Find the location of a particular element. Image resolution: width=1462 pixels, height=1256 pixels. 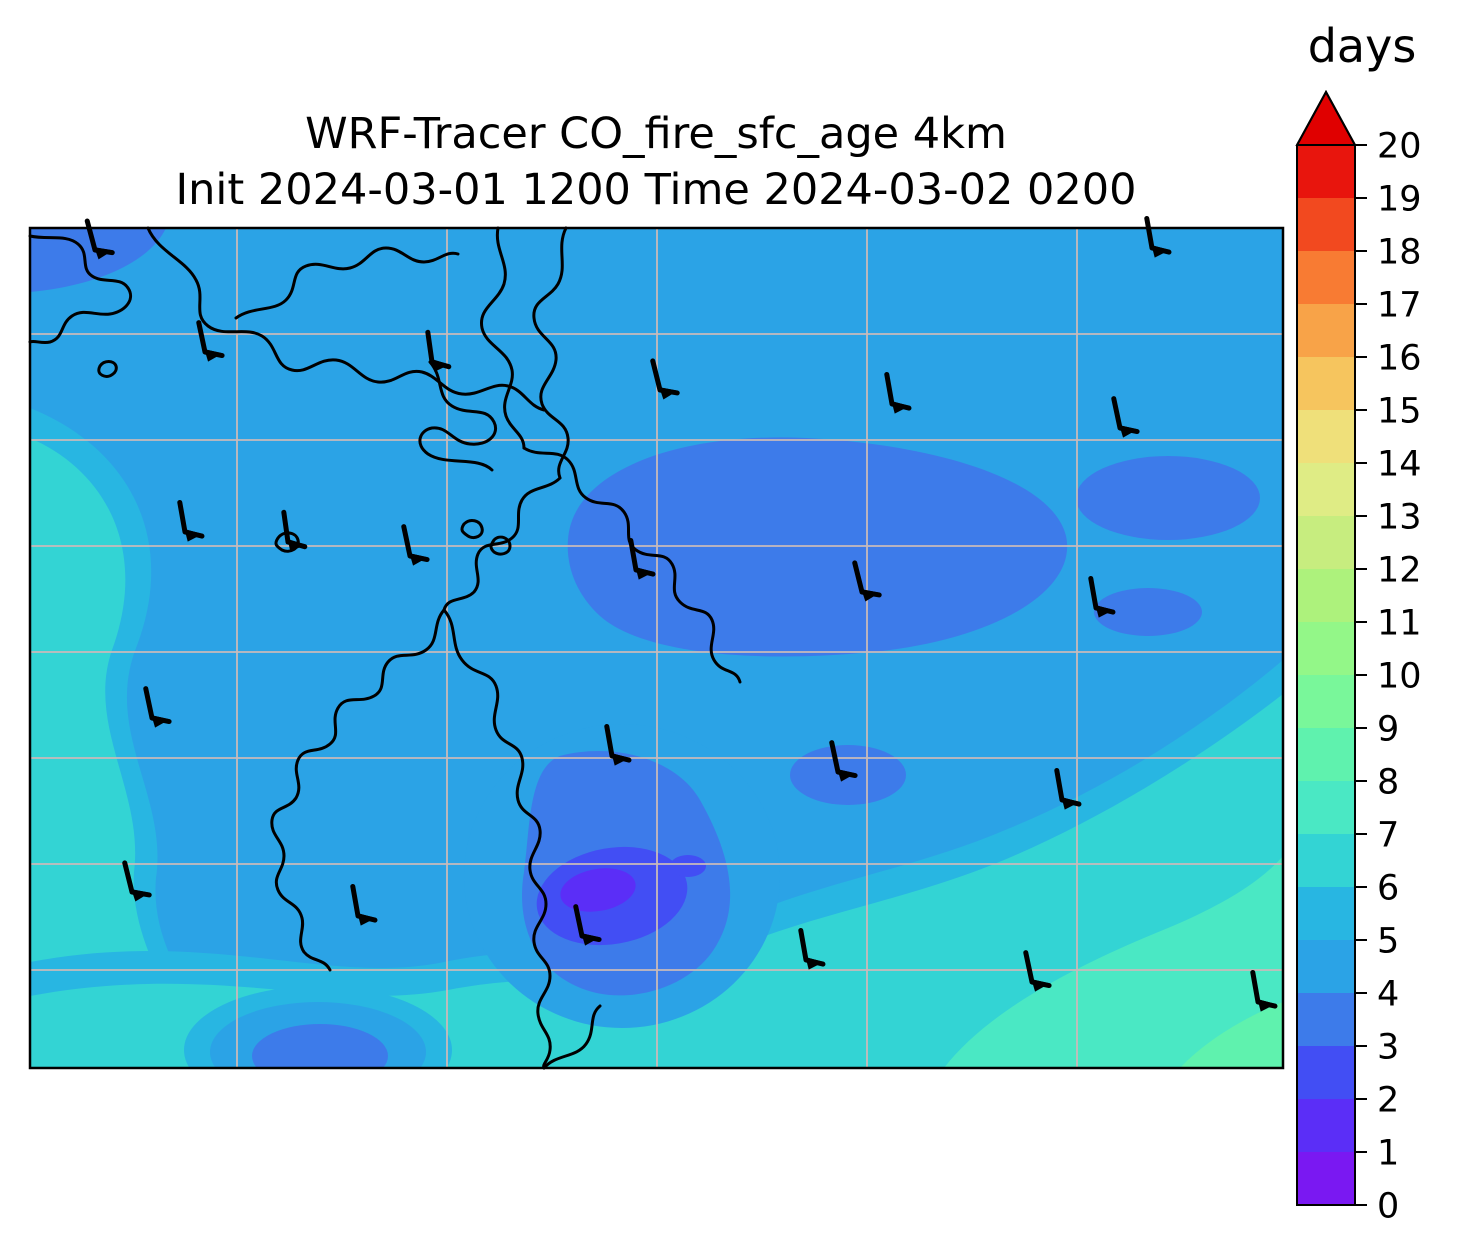

colorbar-tick-label: 19 is located at coordinates (1399, 199).